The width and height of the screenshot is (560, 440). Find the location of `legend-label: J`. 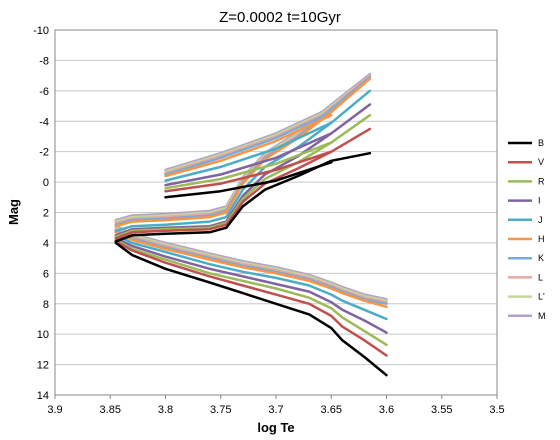

legend-label: J is located at coordinates (540, 220).